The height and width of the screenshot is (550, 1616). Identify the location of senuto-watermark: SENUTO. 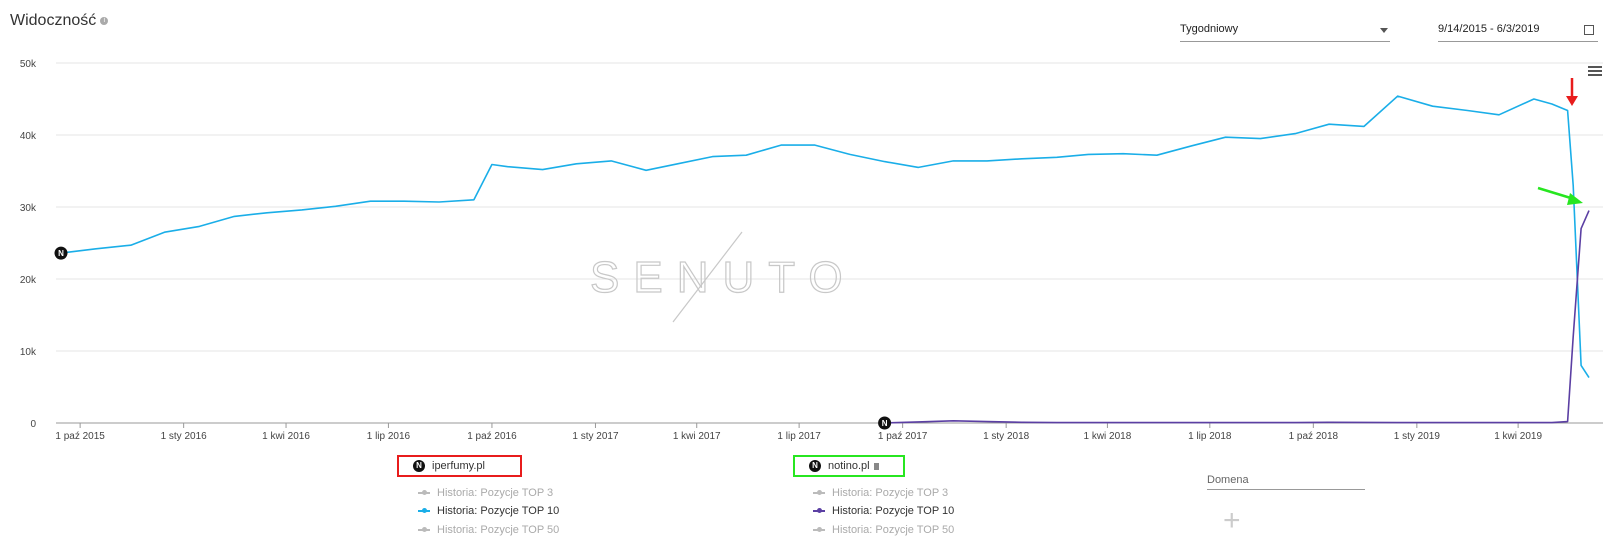
(723, 277).